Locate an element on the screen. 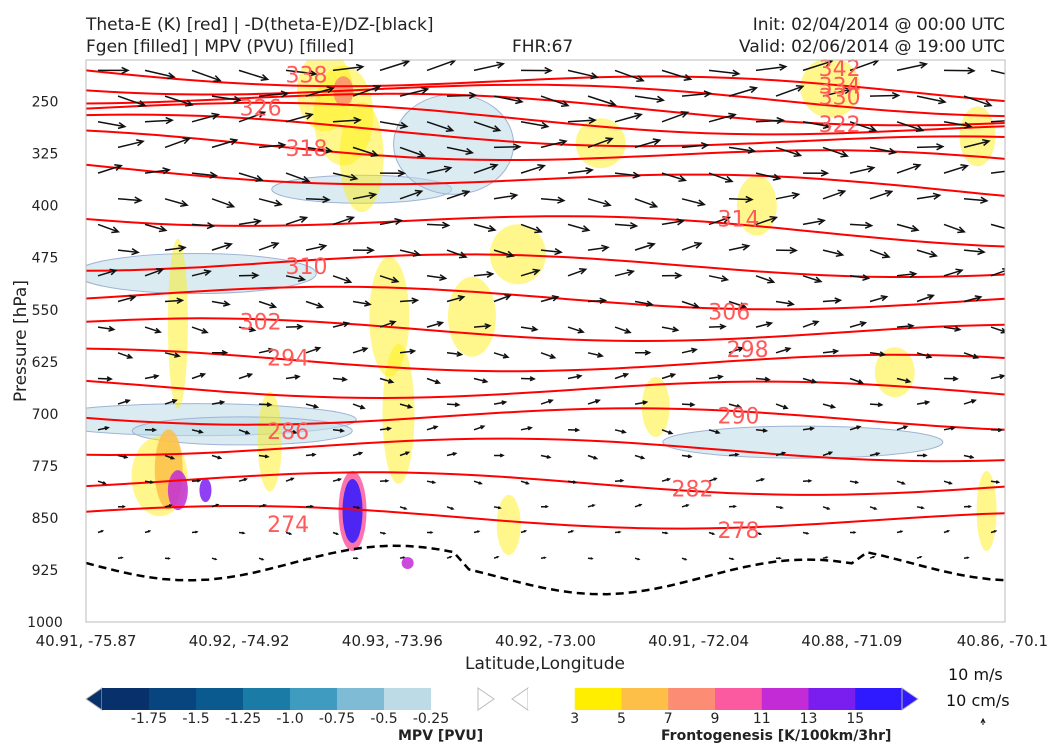 The height and width of the screenshot is (750, 1050). y-axis-label: Pressure [hPa] is located at coordinates (21, 341).